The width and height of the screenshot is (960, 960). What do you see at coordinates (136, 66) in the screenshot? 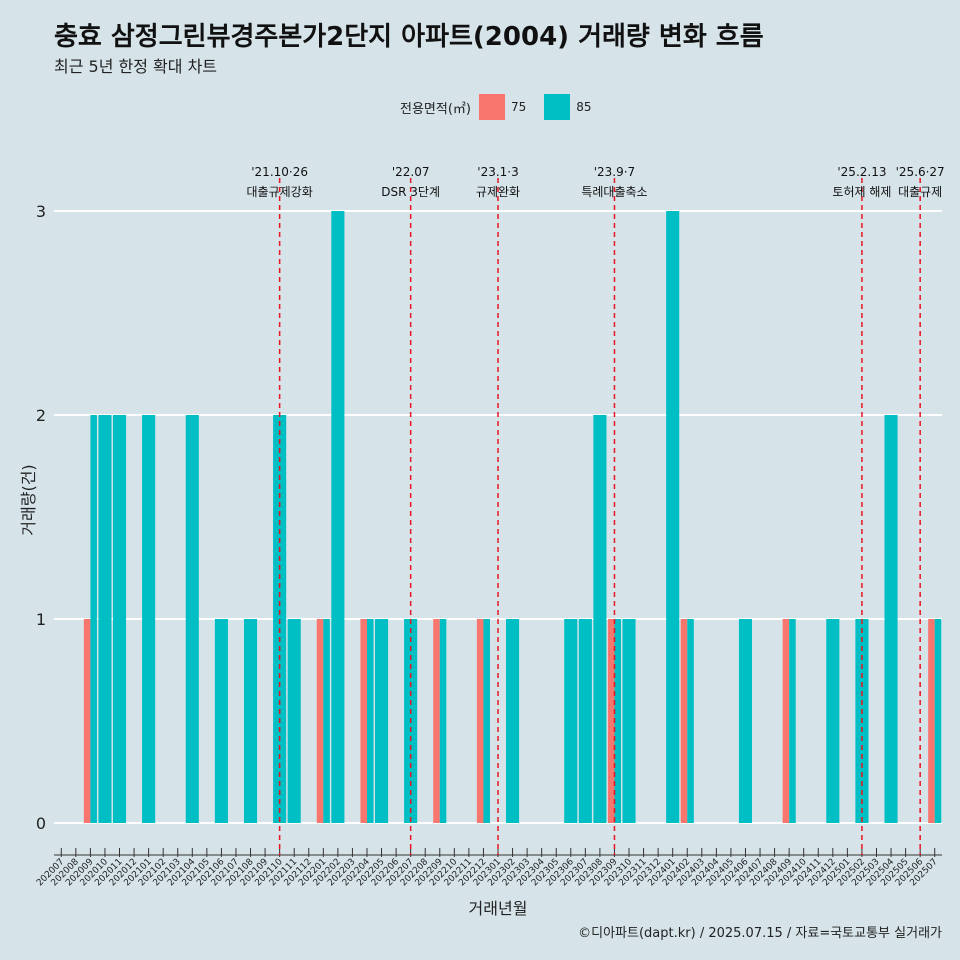
I see `chart-subtitle: 최근 5년 한정 확대 차트` at bounding box center [136, 66].